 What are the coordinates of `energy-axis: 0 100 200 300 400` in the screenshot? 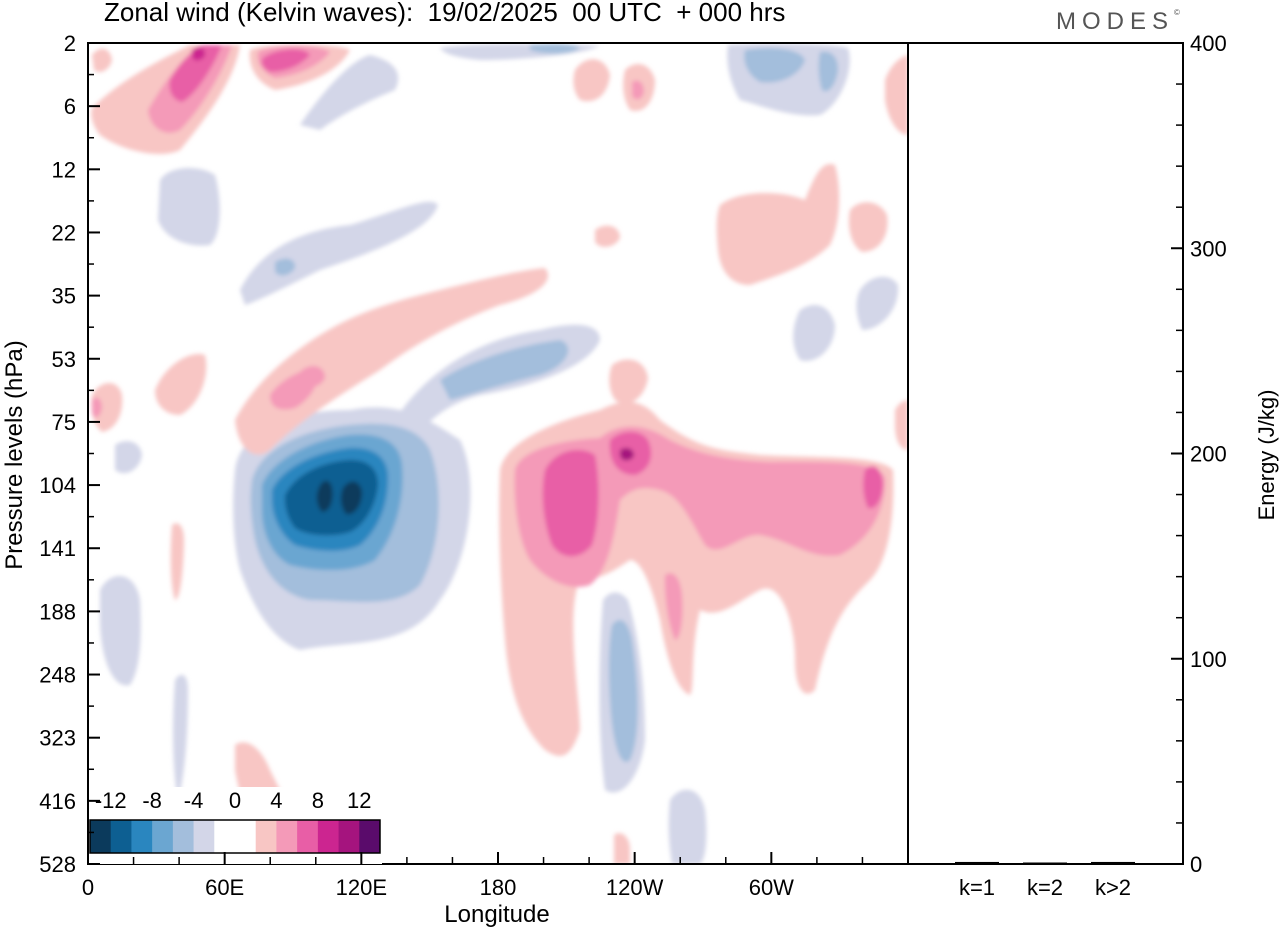 It's located at (1199, 454).